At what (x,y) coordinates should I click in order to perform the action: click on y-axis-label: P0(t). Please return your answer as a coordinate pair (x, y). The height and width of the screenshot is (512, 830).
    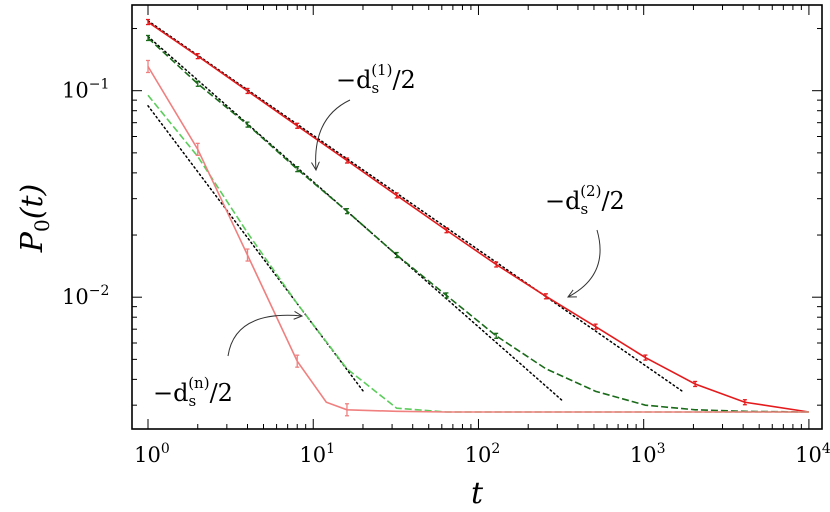
    Looking at the image, I should click on (34, 218).